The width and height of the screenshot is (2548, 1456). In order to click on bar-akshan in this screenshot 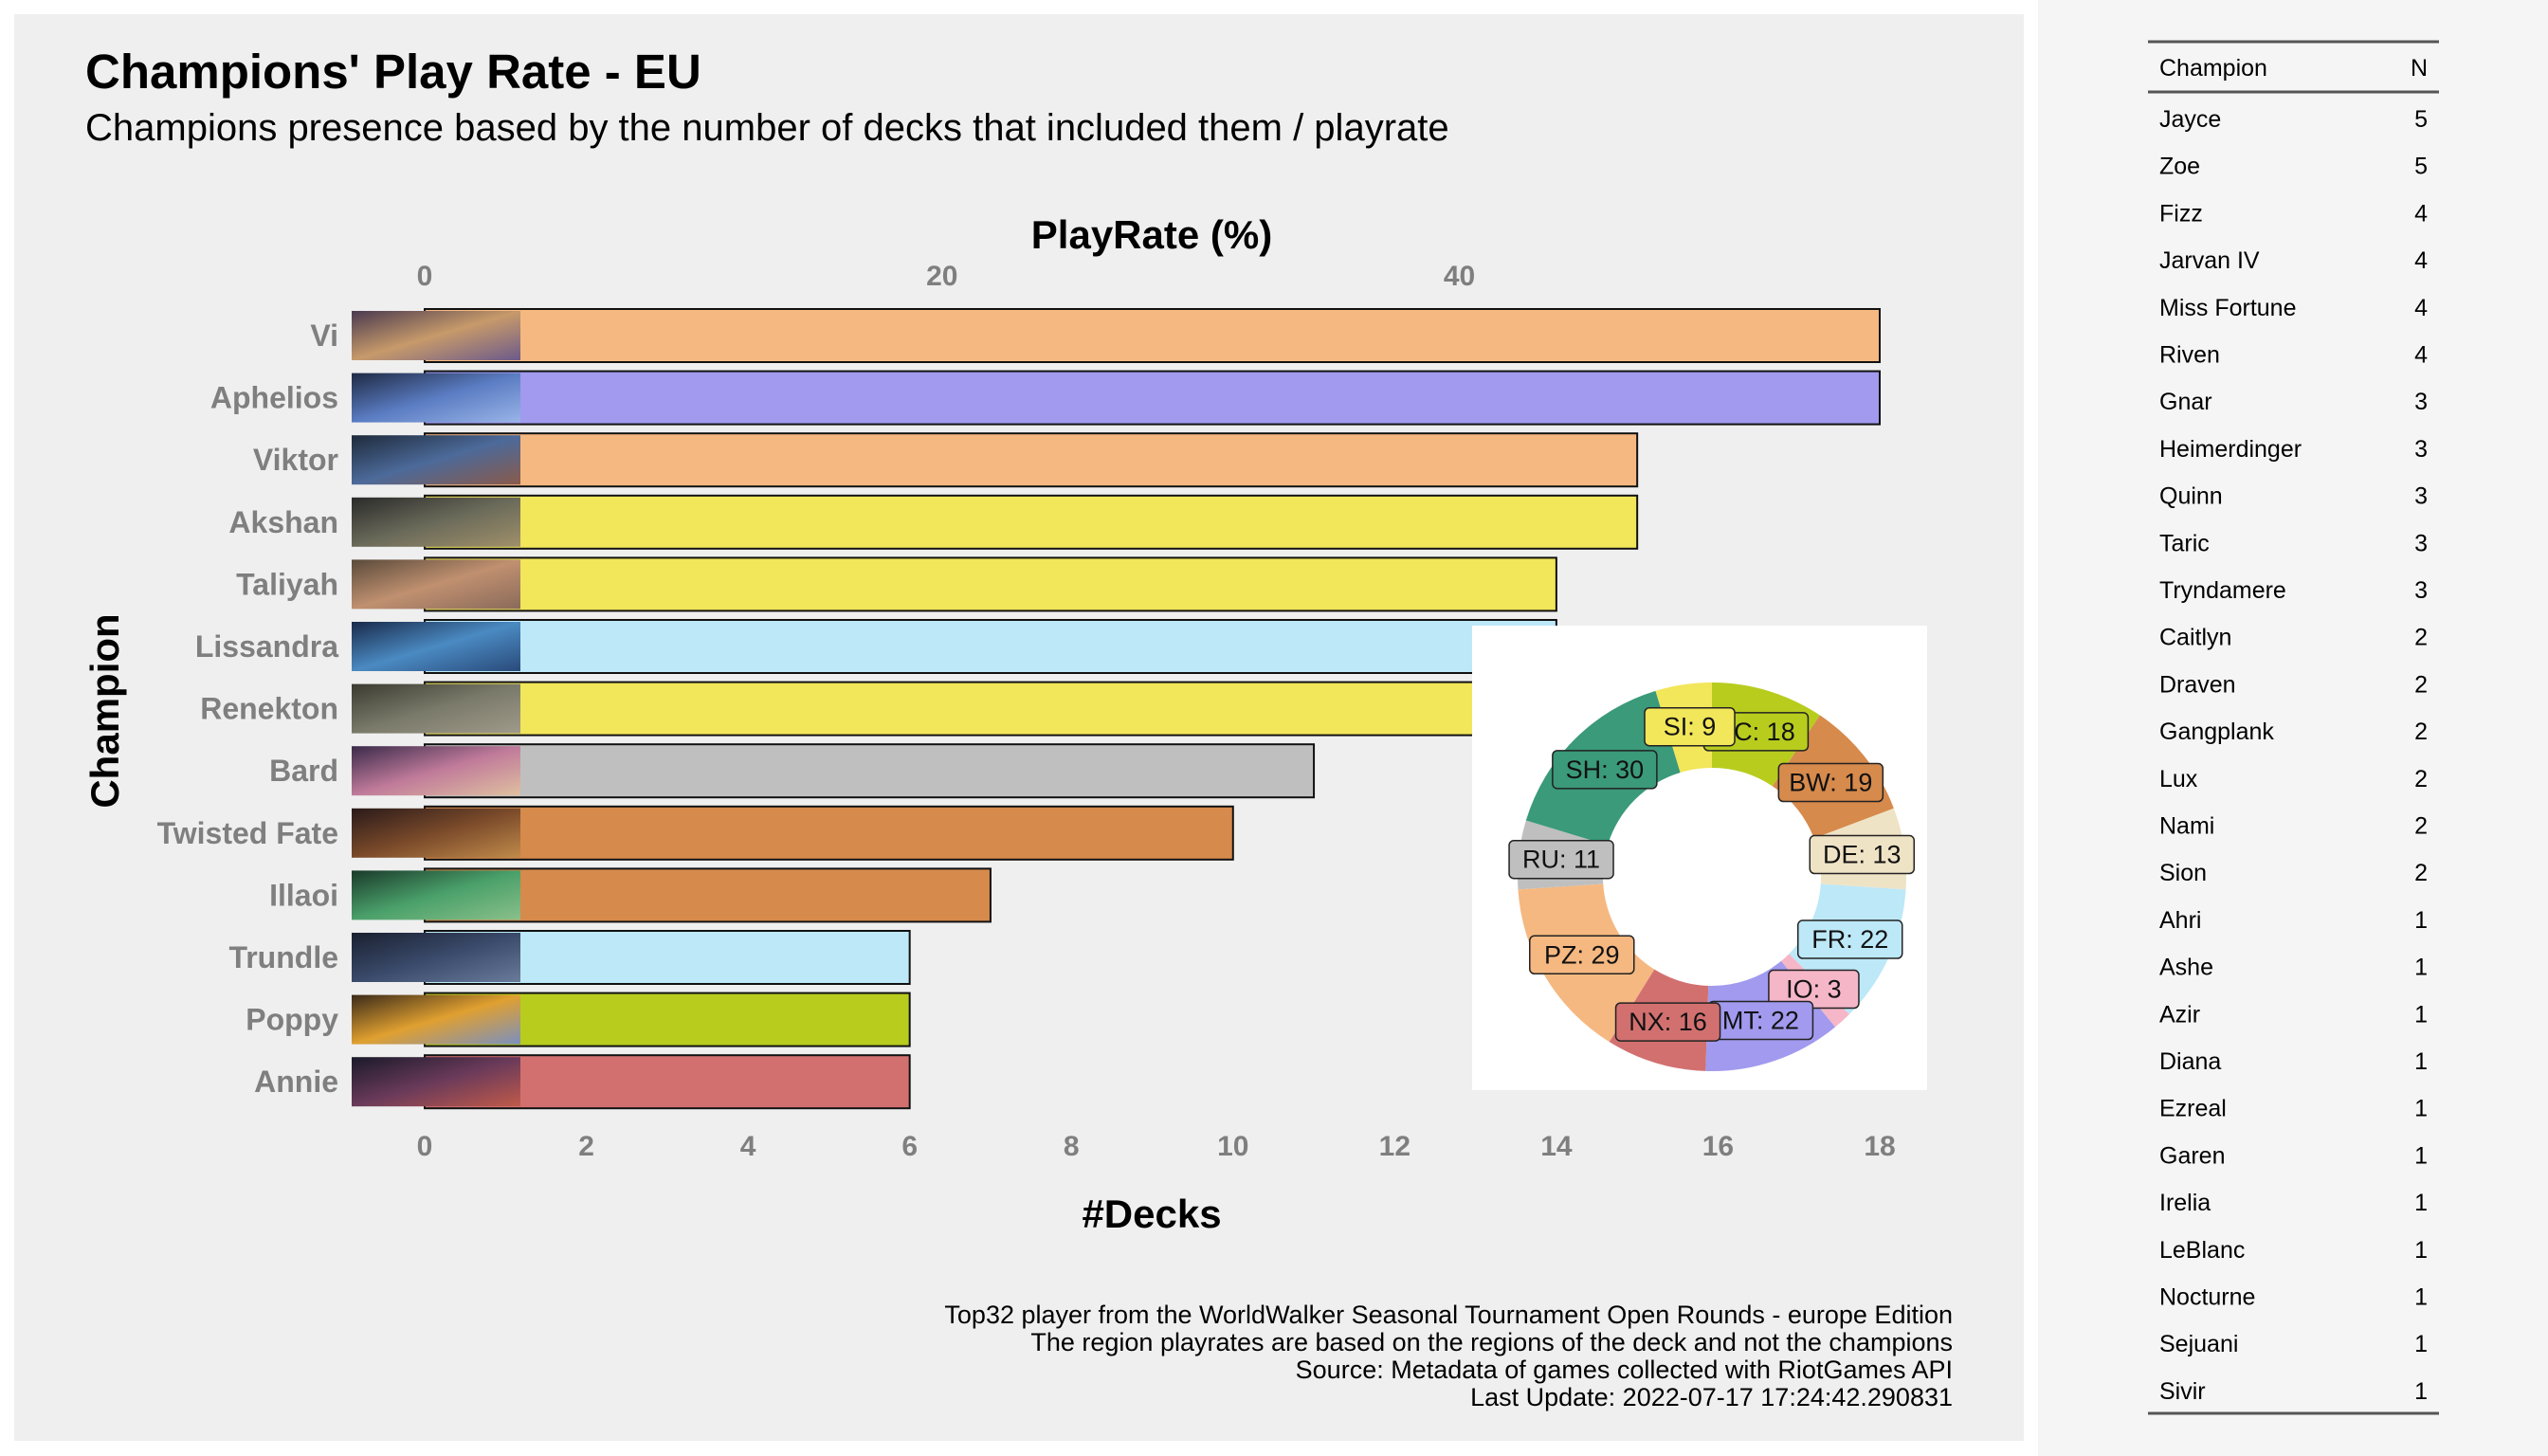, I will do `click(1031, 522)`.